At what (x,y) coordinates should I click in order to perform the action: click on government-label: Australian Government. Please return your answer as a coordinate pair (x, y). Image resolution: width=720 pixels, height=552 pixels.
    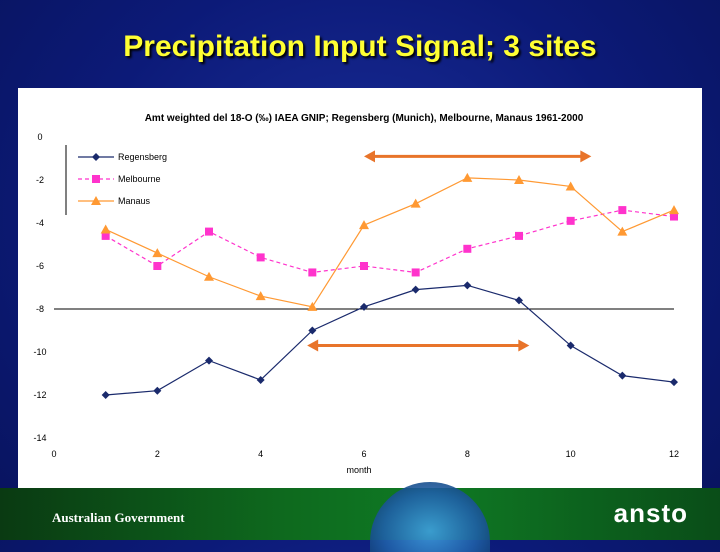
    Looking at the image, I should click on (118, 517).